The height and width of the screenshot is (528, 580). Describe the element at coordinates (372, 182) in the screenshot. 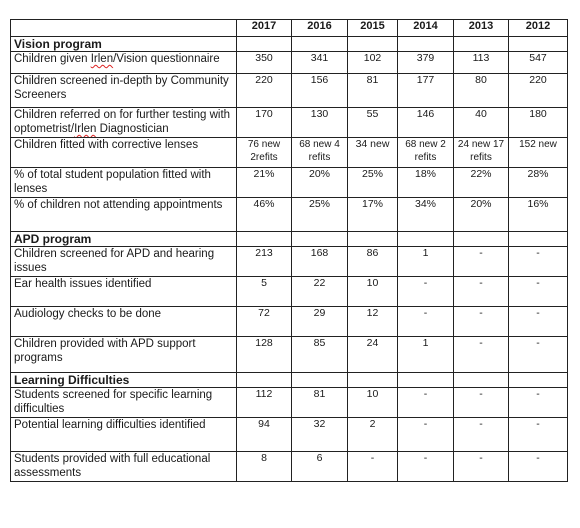

I see `value-cell: 25%` at that location.